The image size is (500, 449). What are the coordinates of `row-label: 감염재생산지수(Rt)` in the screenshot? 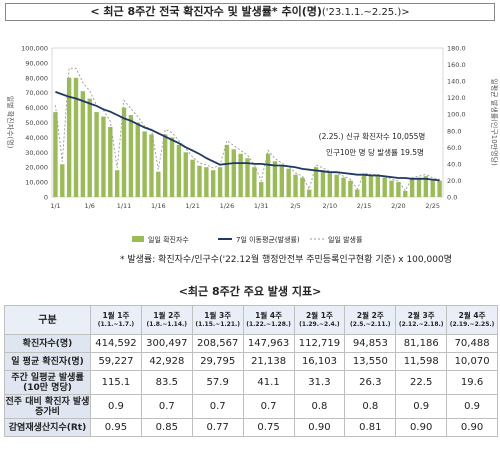 It's located at (47, 427).